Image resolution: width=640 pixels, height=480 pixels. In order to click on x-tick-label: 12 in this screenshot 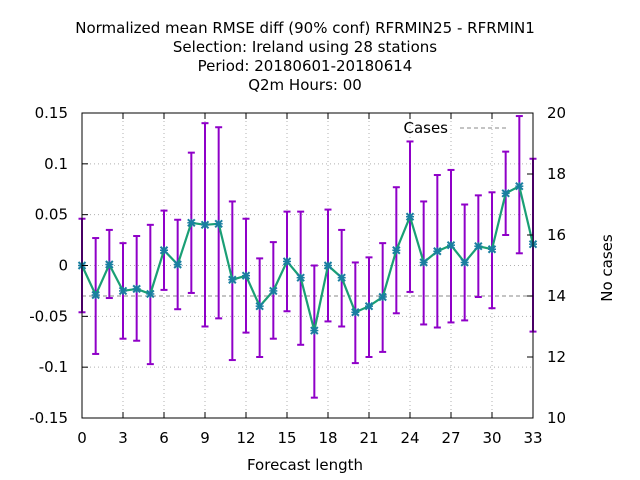, I will do `click(245, 438)`.